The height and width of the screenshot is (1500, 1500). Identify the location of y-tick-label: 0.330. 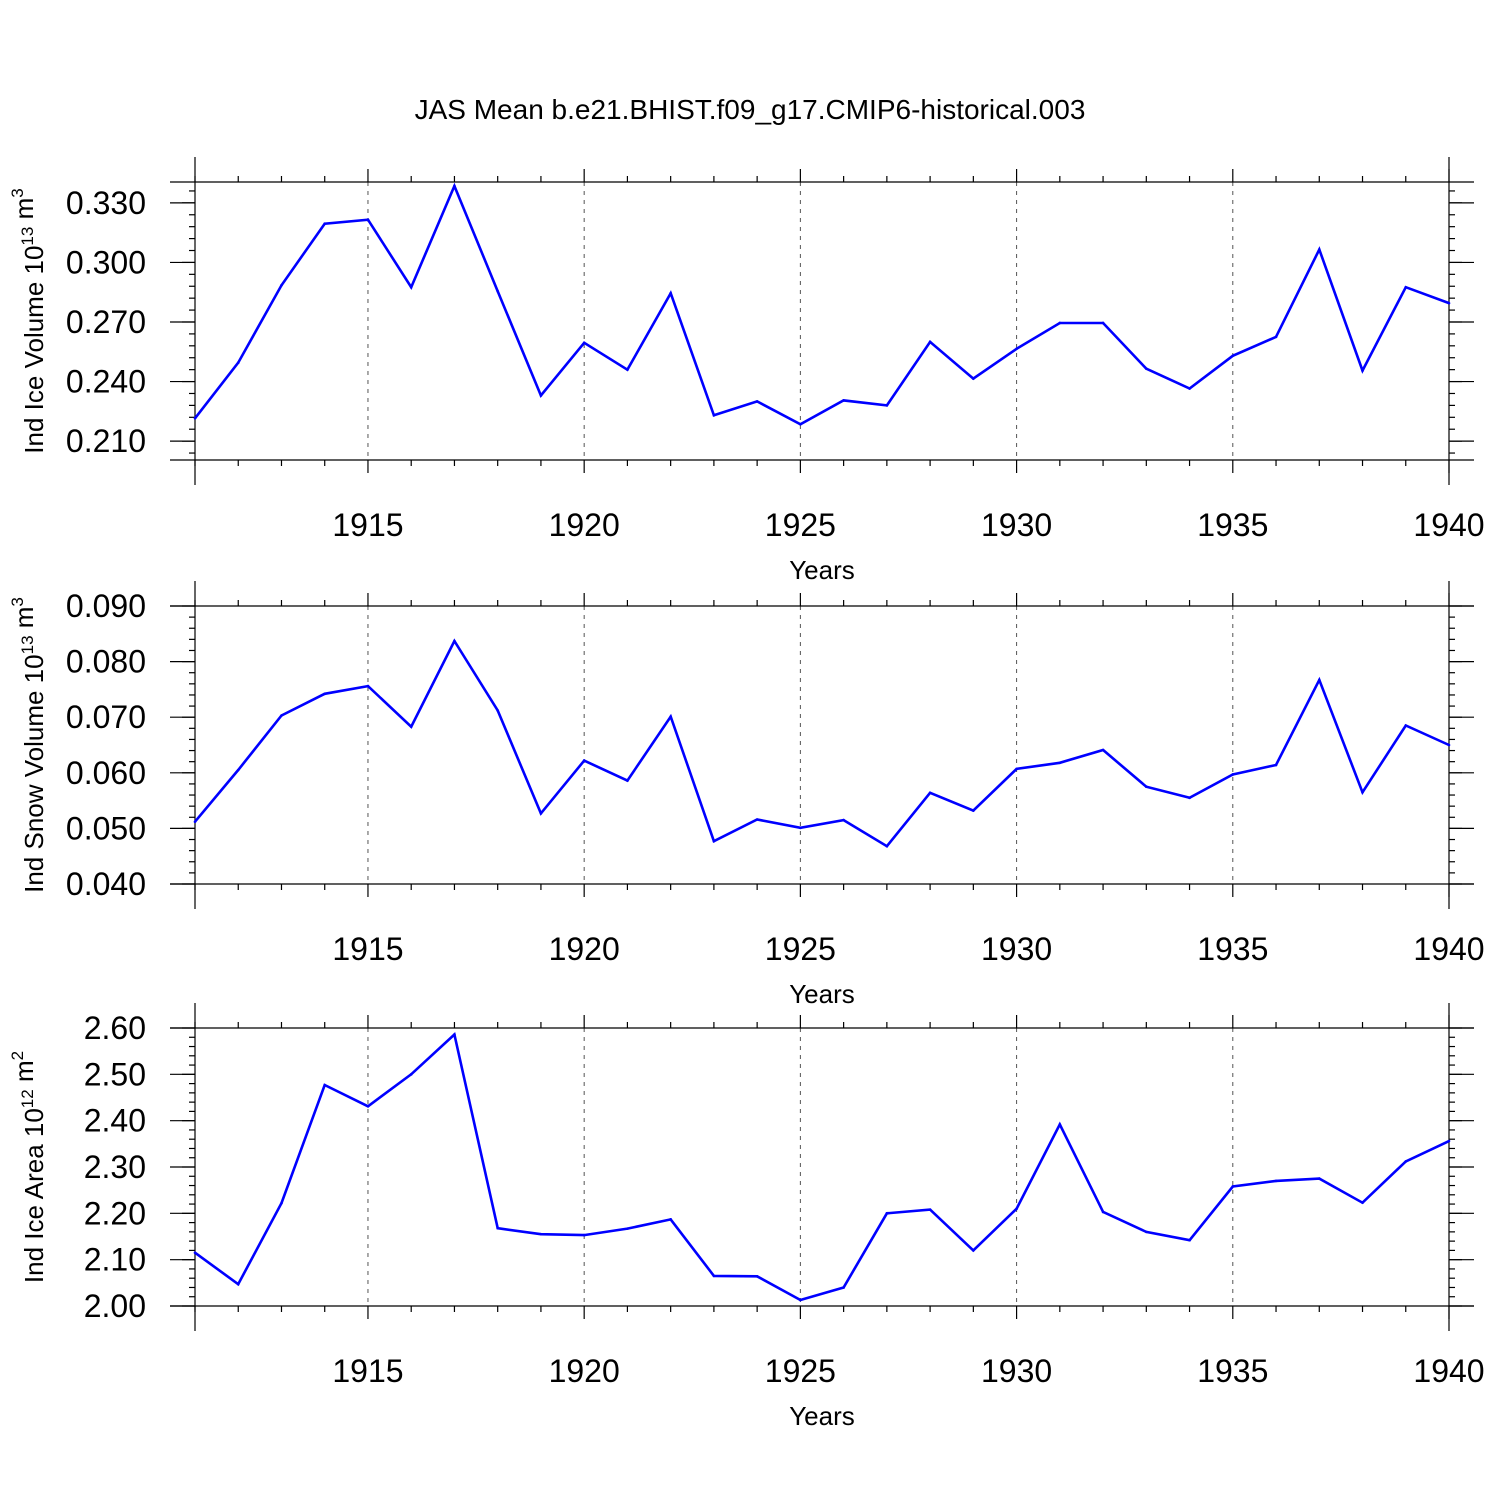
(106, 203).